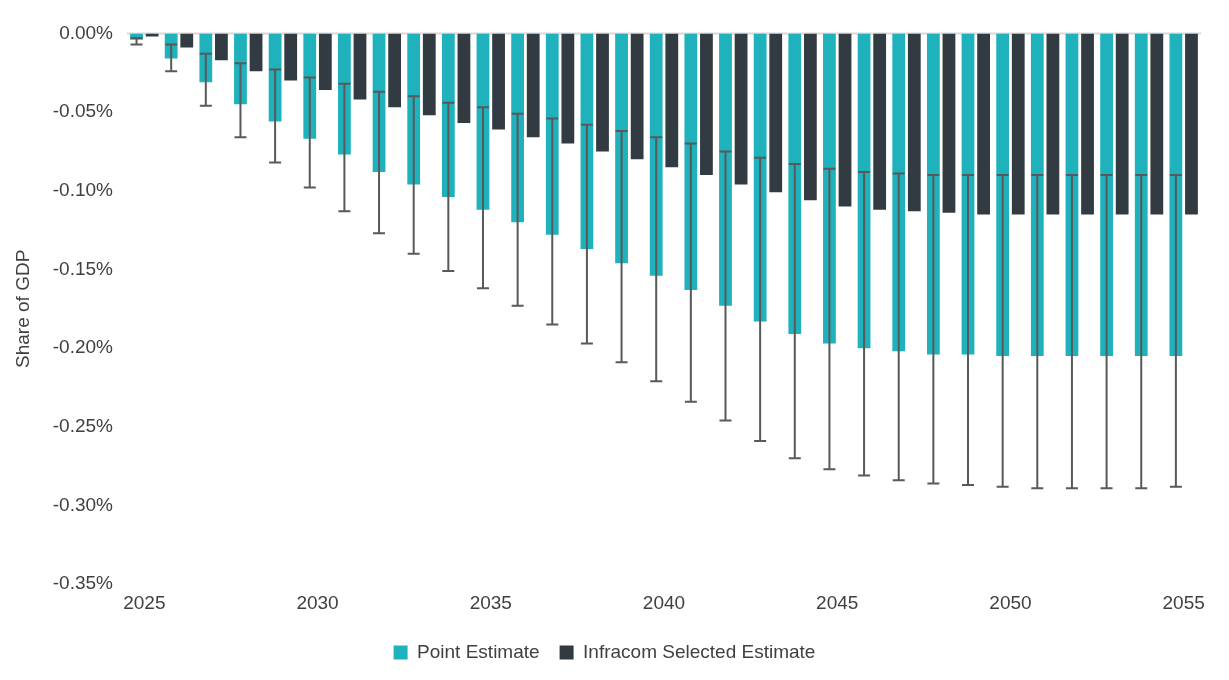 The width and height of the screenshot is (1229, 680). Describe the element at coordinates (22, 308) in the screenshot. I see `y-axis-title: Share of GDP` at that location.